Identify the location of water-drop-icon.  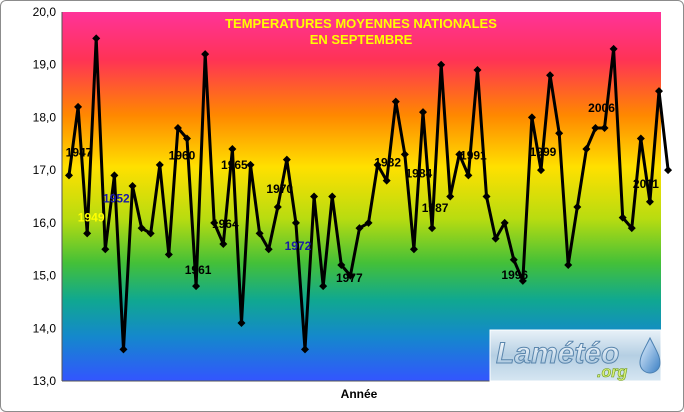
(650, 355).